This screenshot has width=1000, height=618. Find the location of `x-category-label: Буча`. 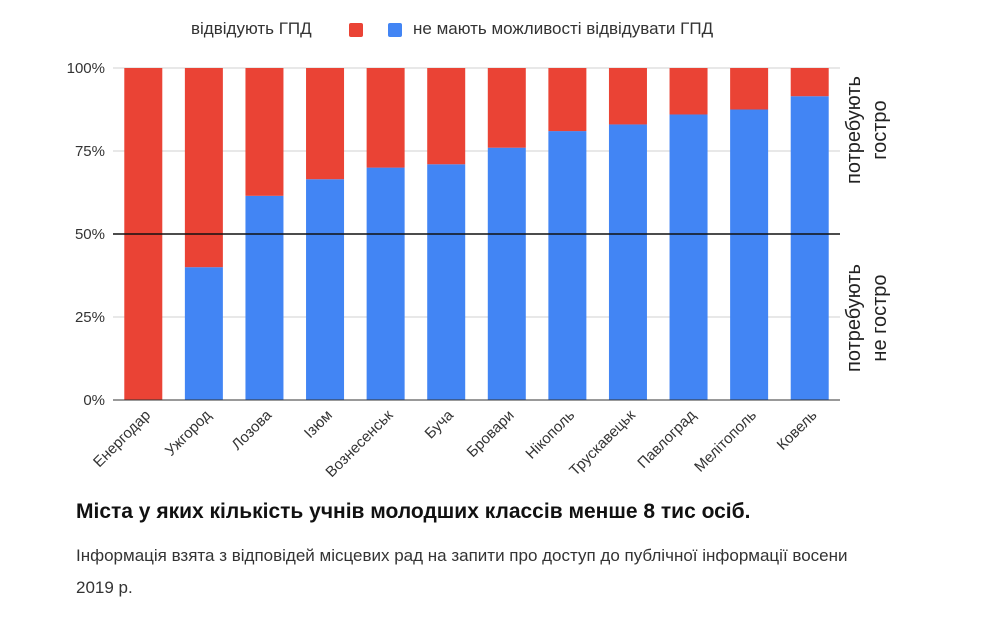

x-category-label: Буча is located at coordinates (440, 424).